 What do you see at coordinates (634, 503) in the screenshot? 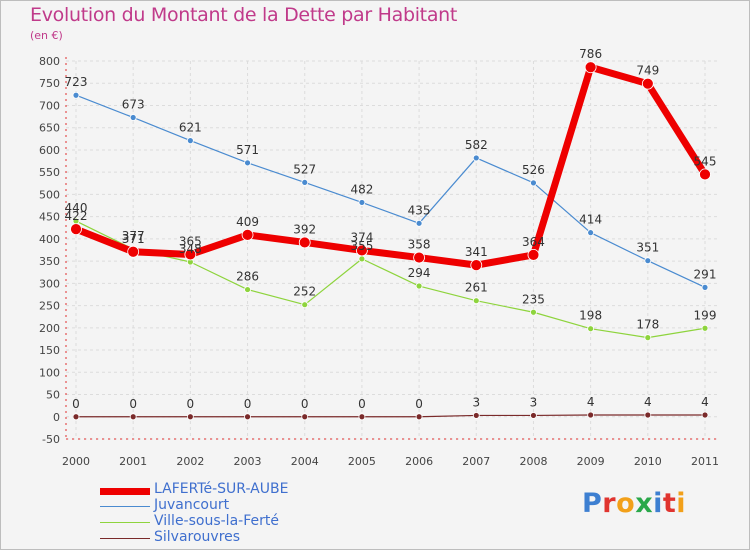
I see `proxiti-logo: Proxiti` at bounding box center [634, 503].